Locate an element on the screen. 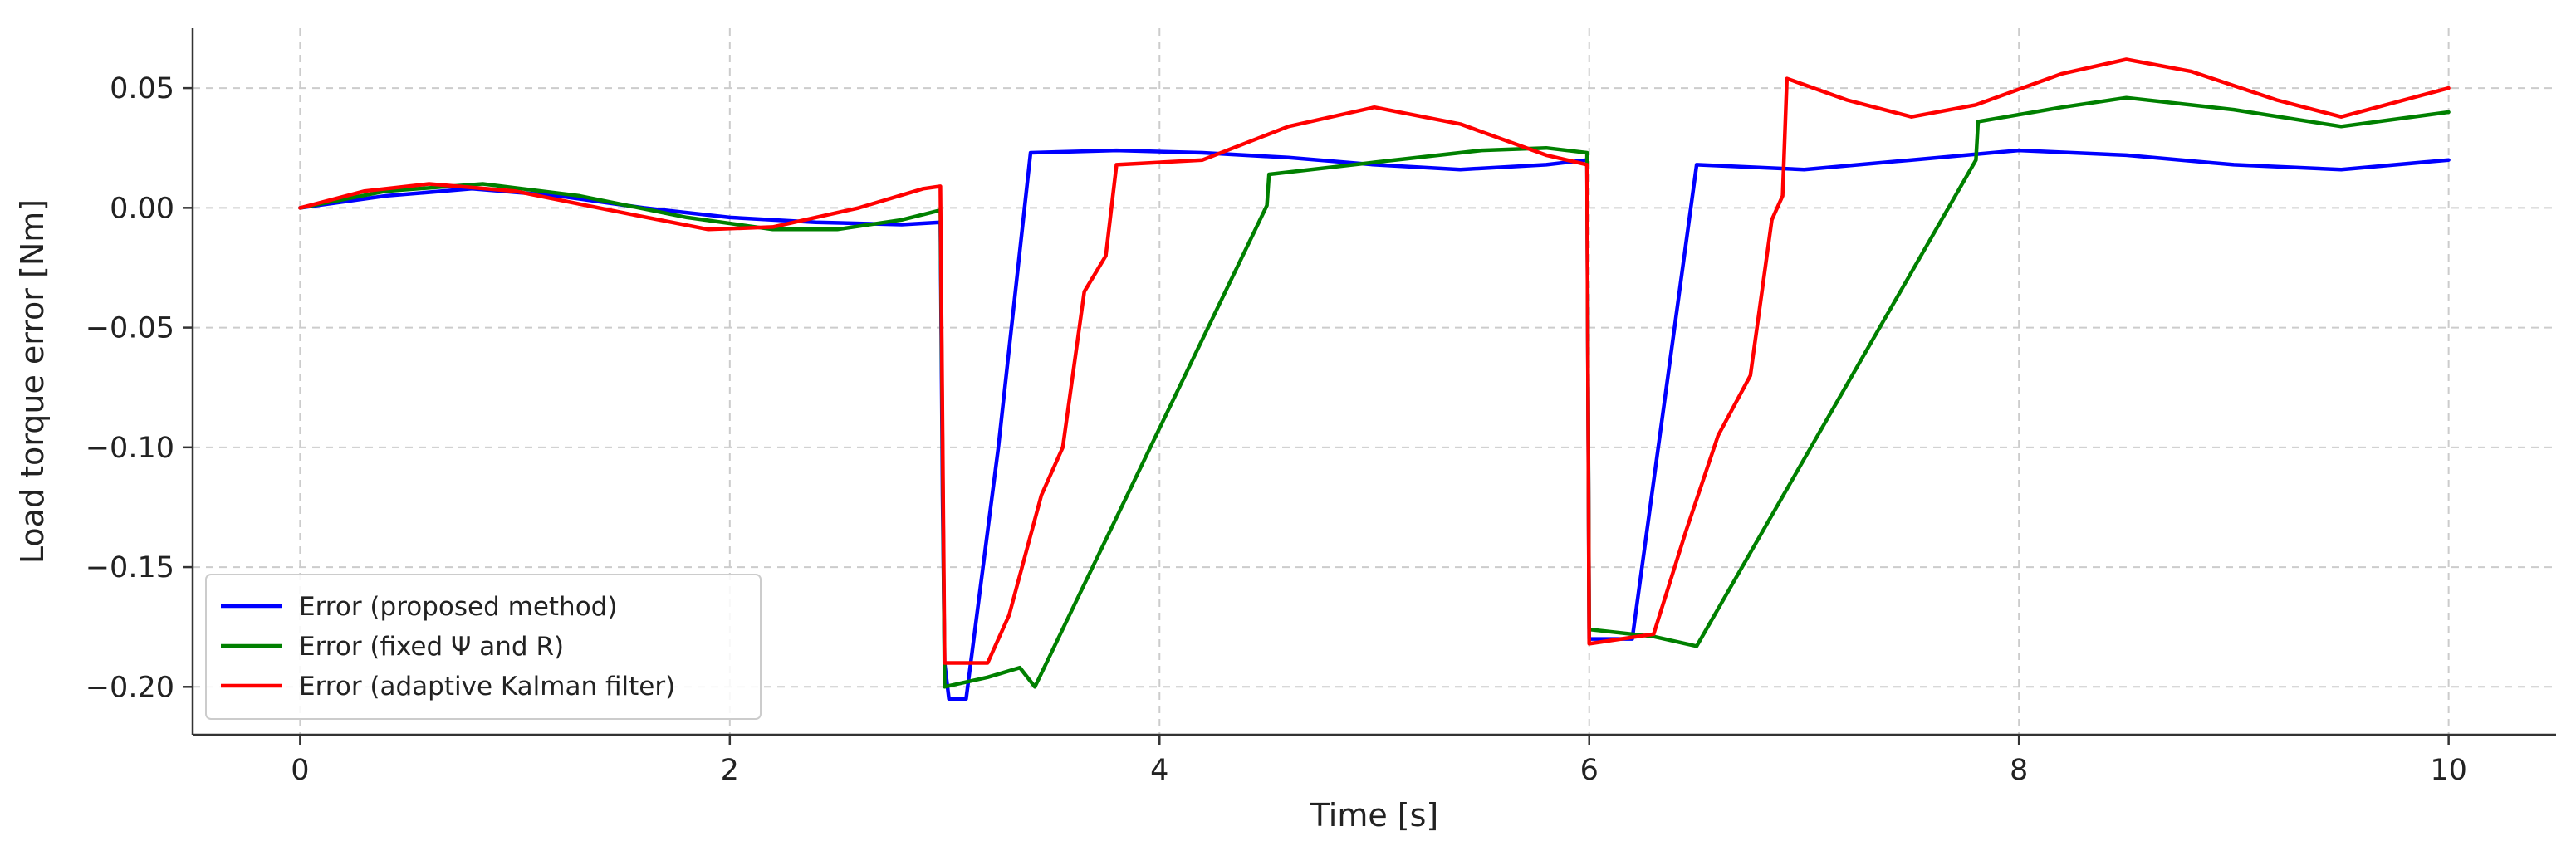  y-axis-label: Load torque error [Nm] is located at coordinates (33, 381).